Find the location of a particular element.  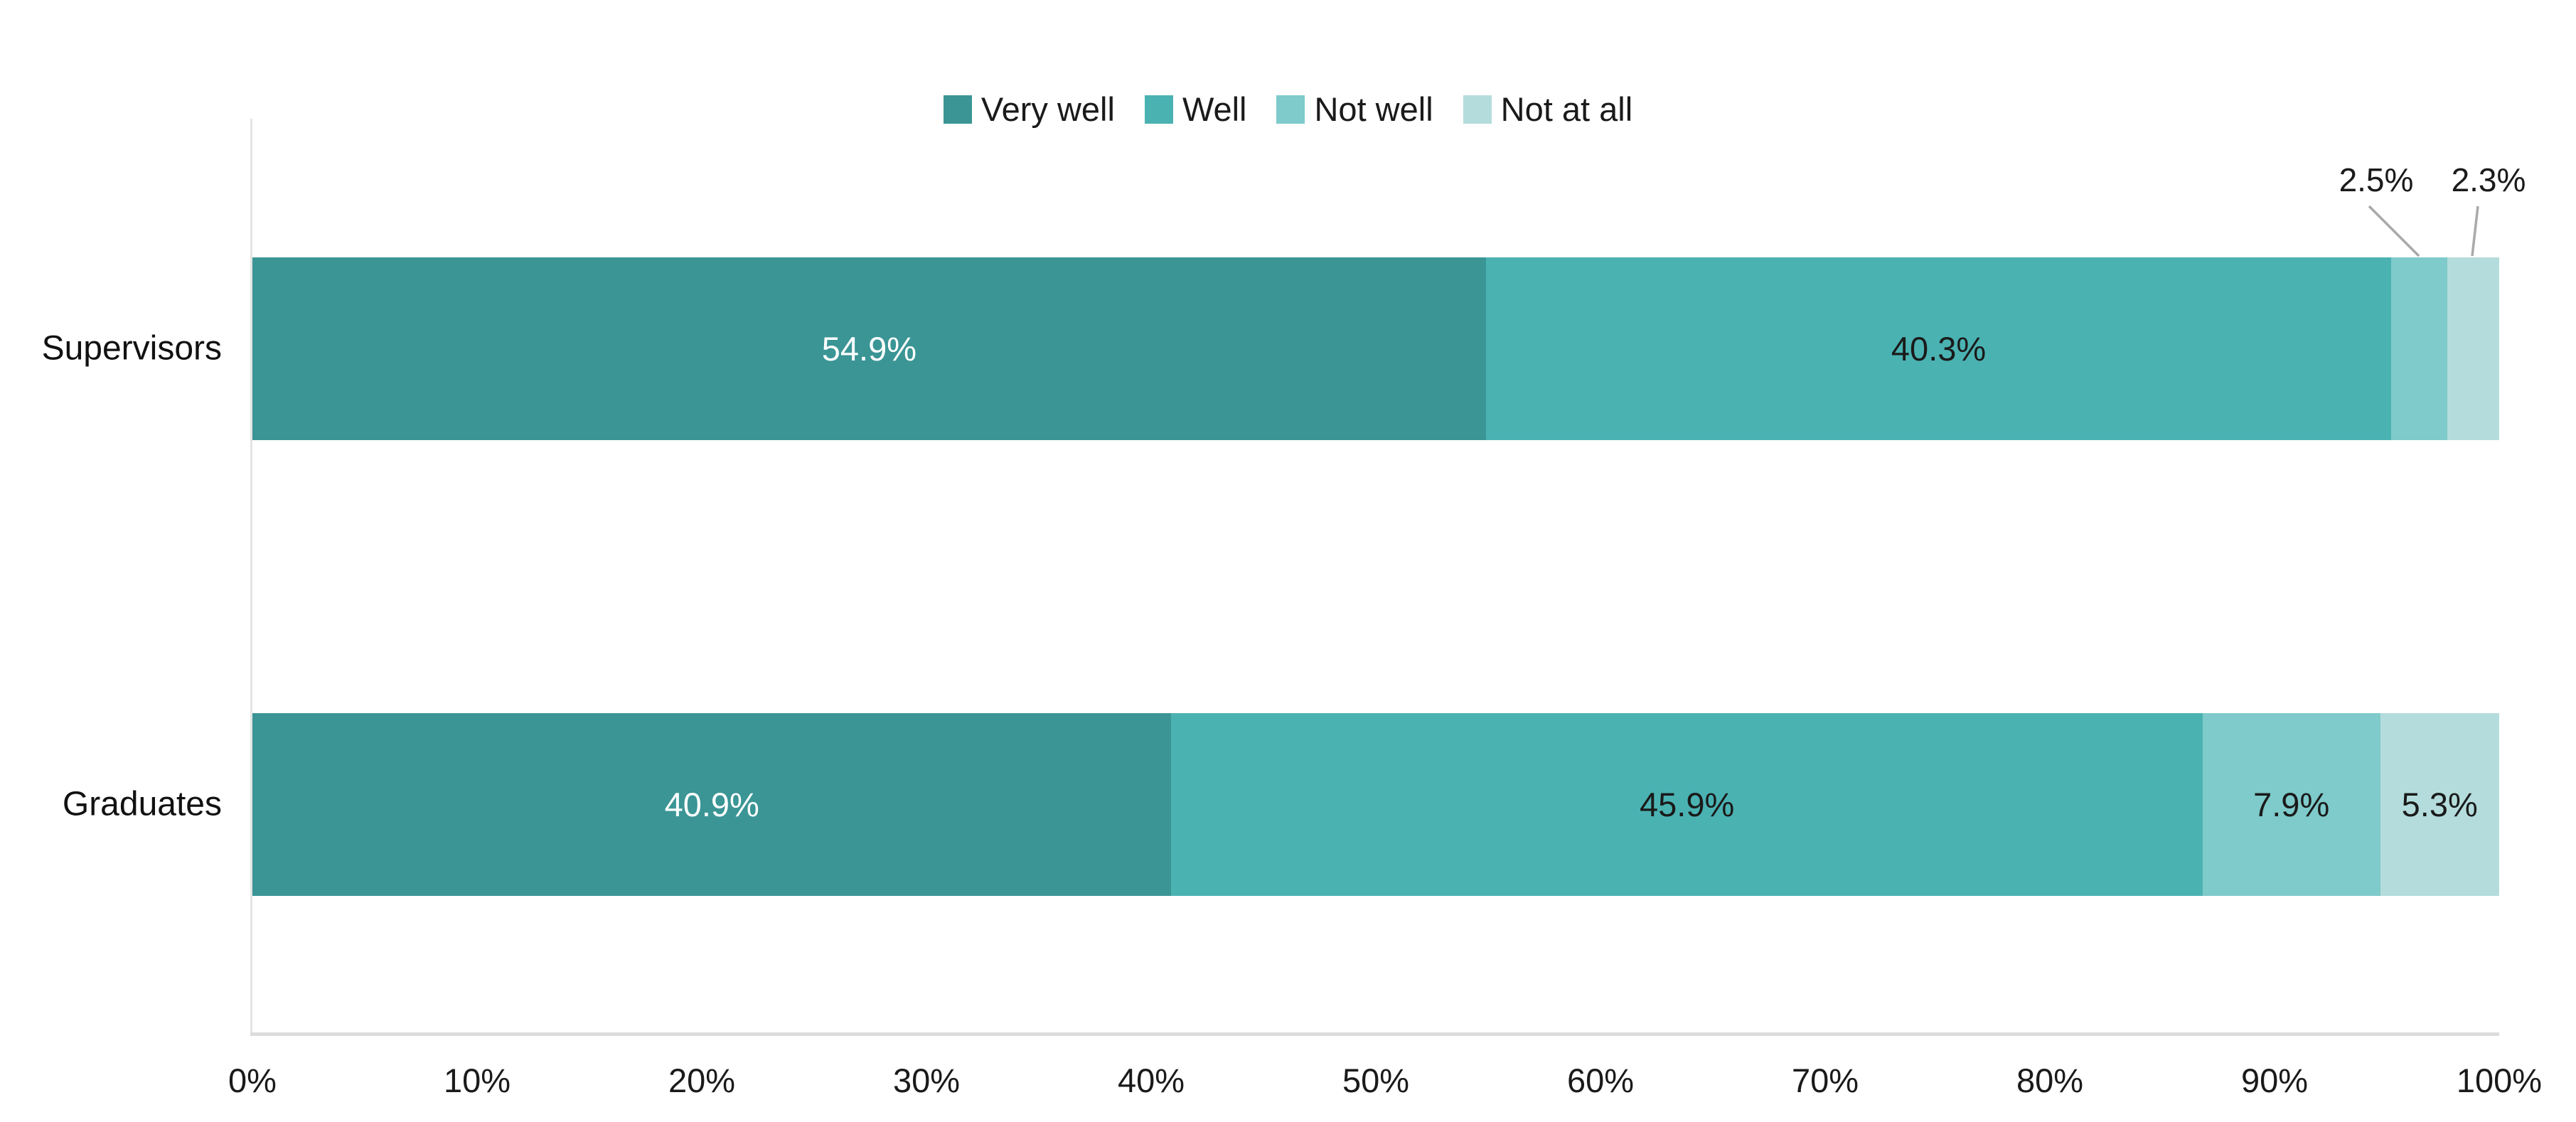

data-label: 40.3% is located at coordinates (1939, 349).